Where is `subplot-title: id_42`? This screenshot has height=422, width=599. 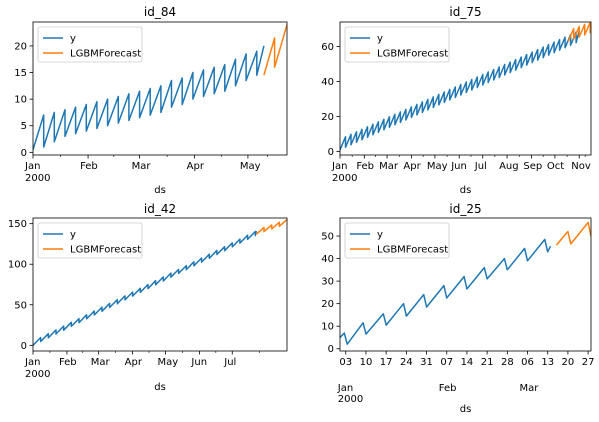 subplot-title: id_42 is located at coordinates (160, 209).